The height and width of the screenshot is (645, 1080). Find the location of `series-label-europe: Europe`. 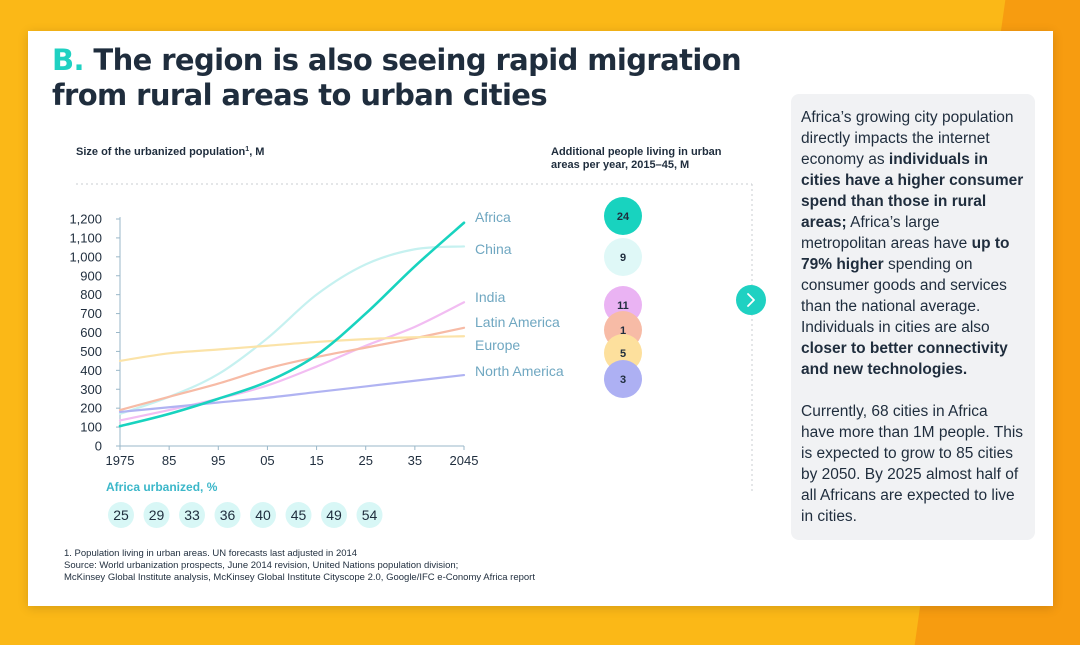

series-label-europe: Europe is located at coordinates (497, 345).